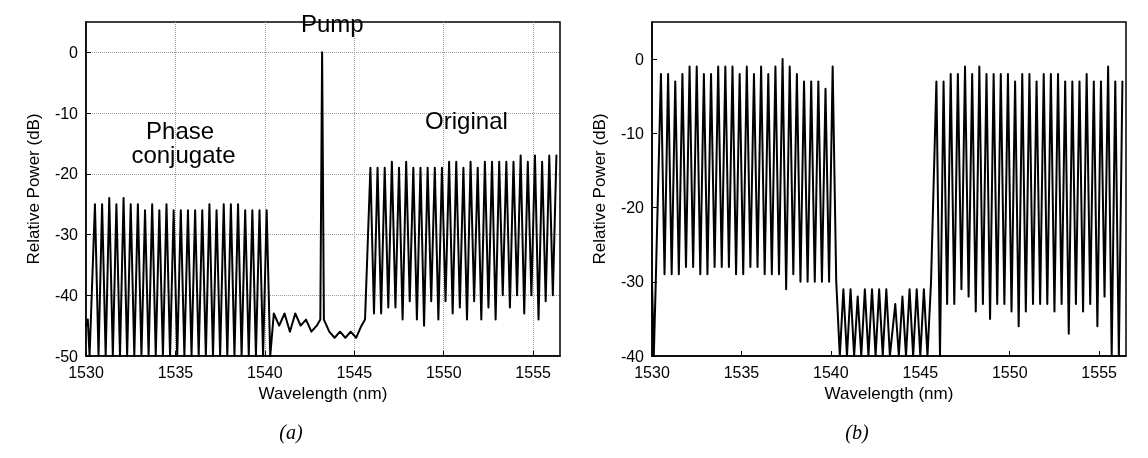  I want to click on annotation: Phase conjugate, so click(183, 142).